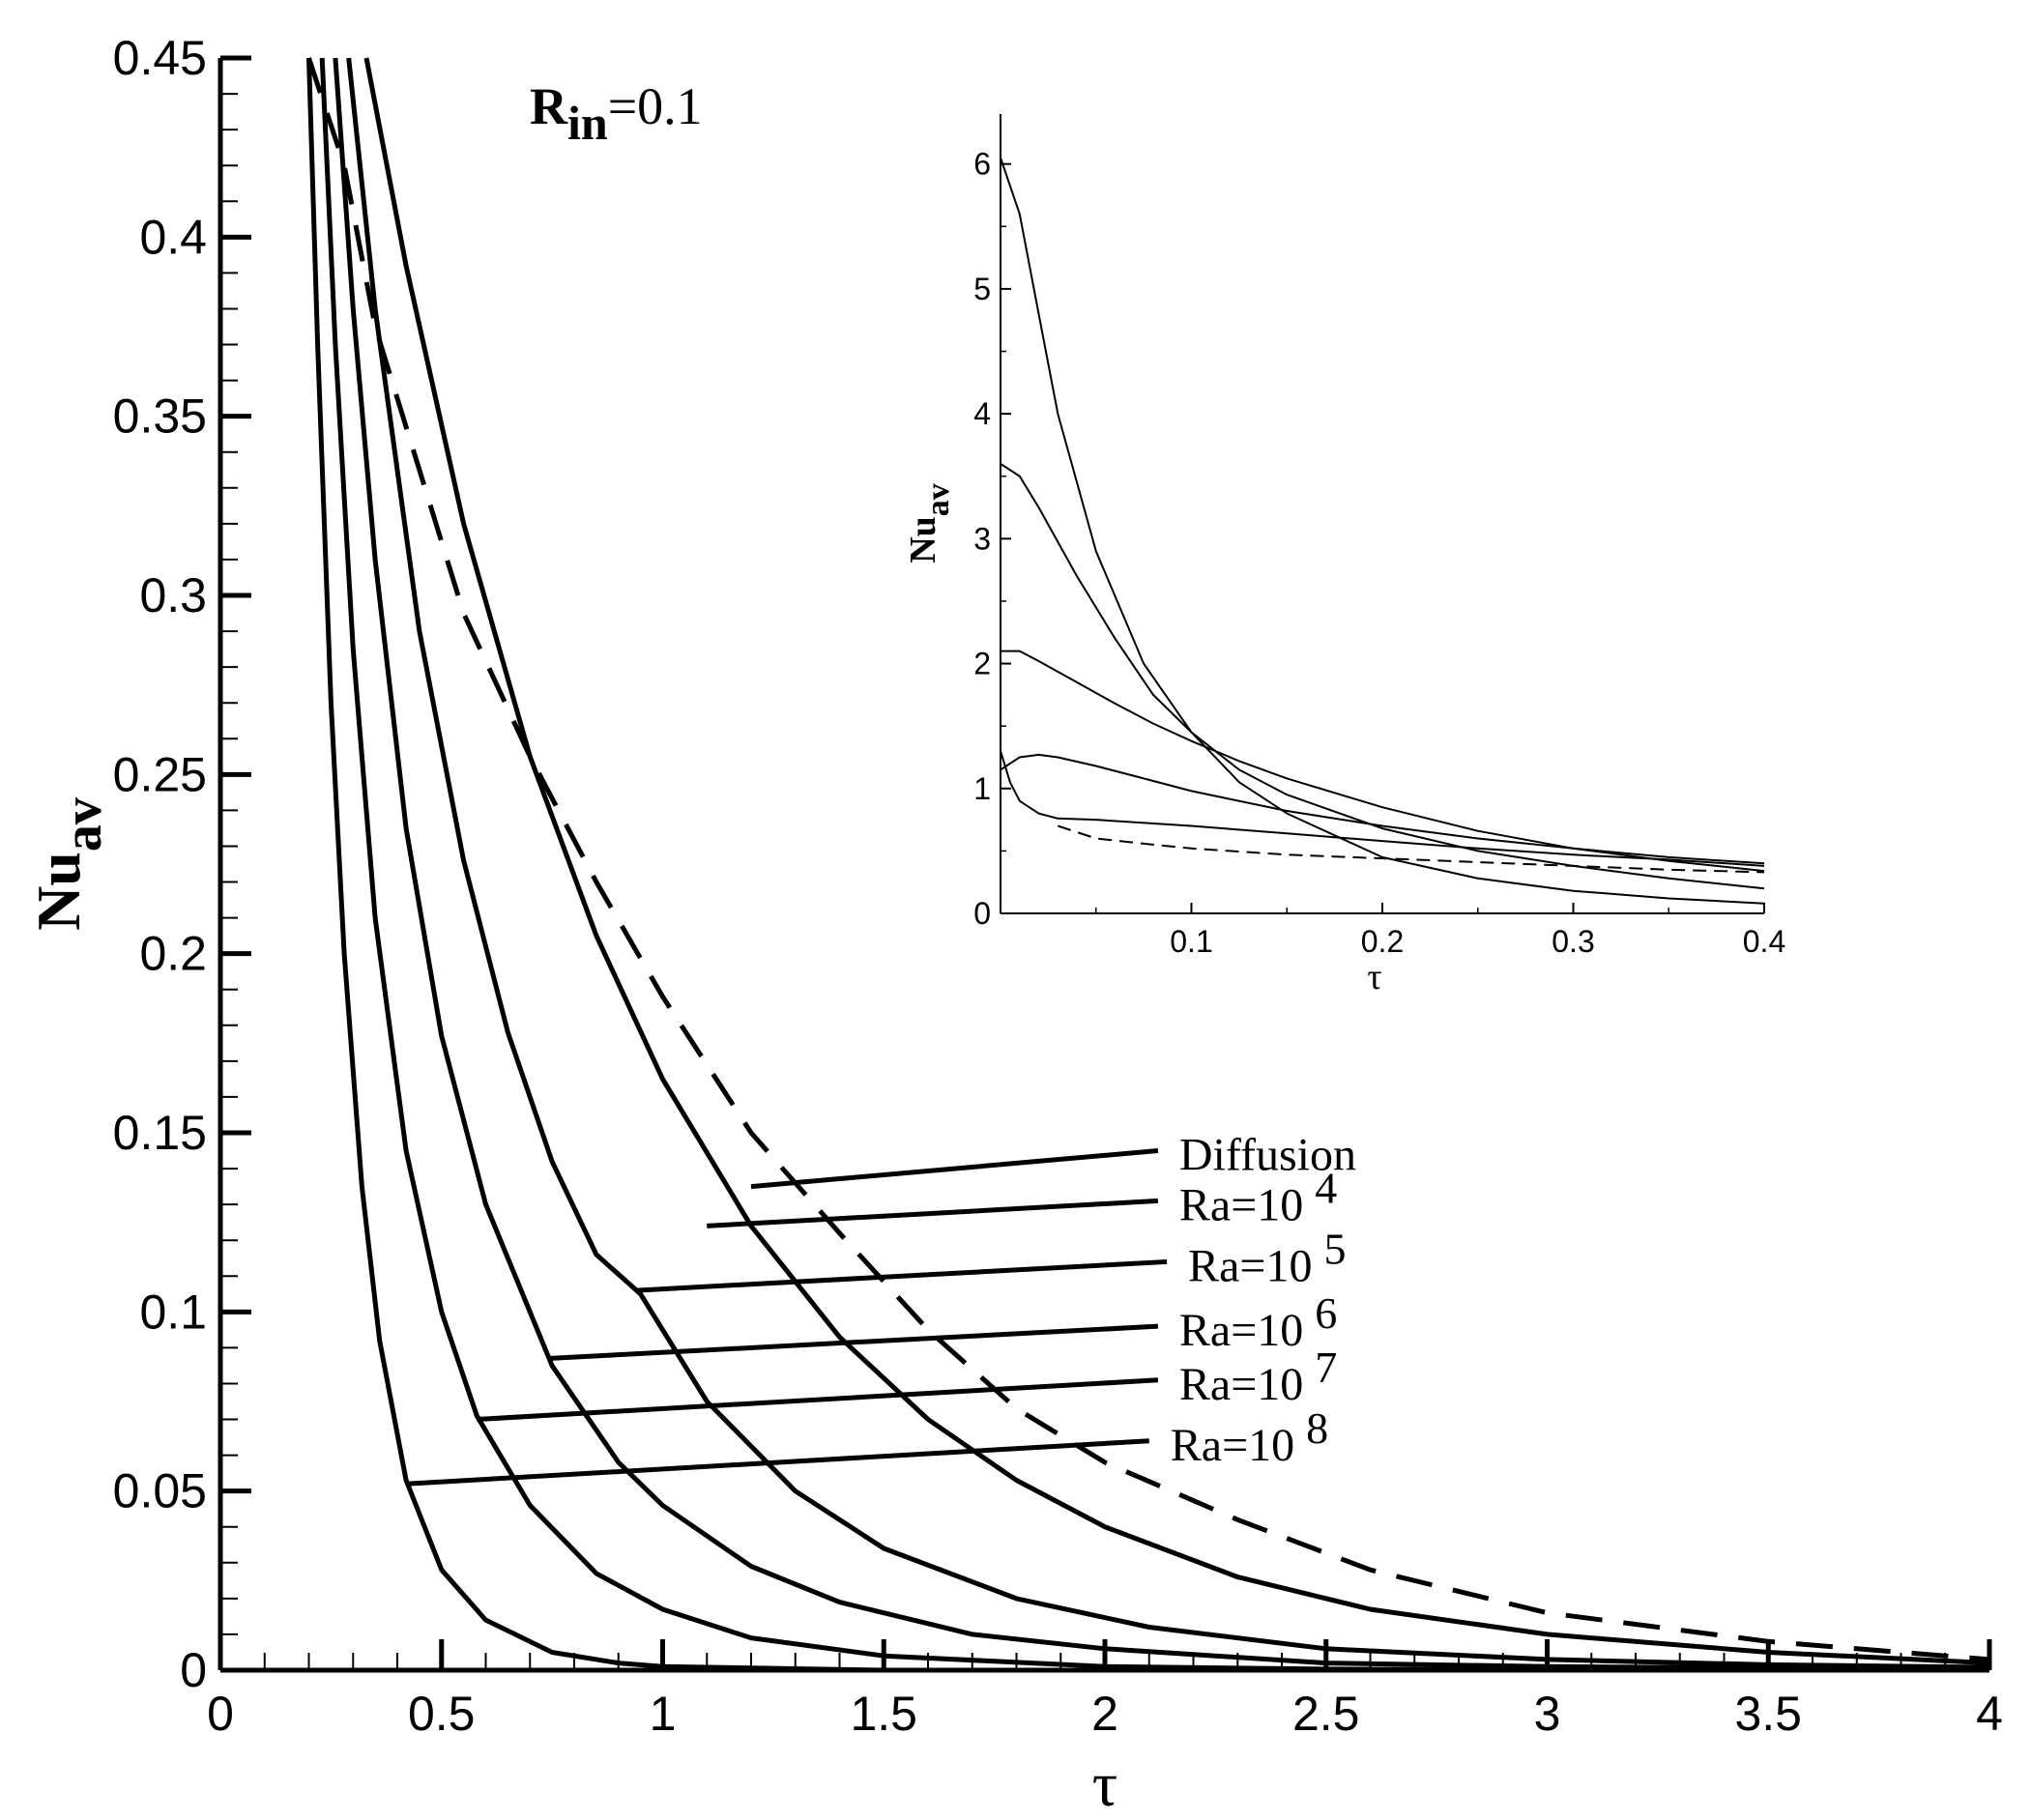 This screenshot has width=2031, height=1820. What do you see at coordinates (982, 538) in the screenshot?
I see `inset-y-tick-label: 3` at bounding box center [982, 538].